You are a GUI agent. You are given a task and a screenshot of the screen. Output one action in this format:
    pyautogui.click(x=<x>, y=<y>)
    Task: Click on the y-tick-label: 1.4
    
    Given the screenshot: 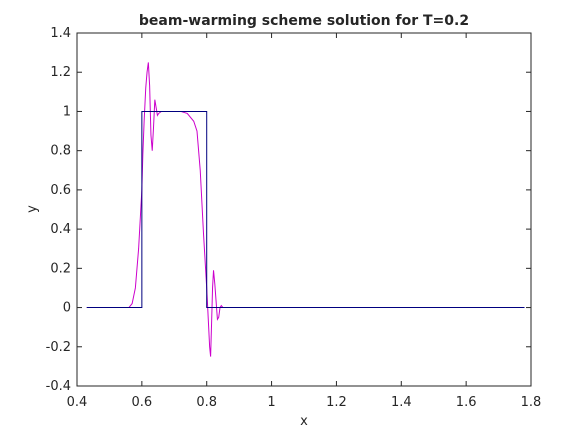 What is the action you would take?
    pyautogui.click(x=60, y=33)
    